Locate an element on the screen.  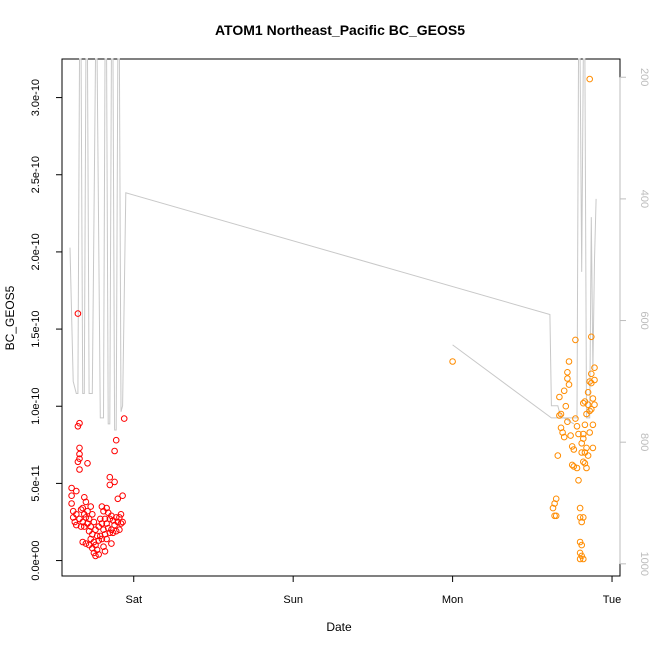
y-tick-label-5: 2.5e-10 is located at coordinates (36, 174).